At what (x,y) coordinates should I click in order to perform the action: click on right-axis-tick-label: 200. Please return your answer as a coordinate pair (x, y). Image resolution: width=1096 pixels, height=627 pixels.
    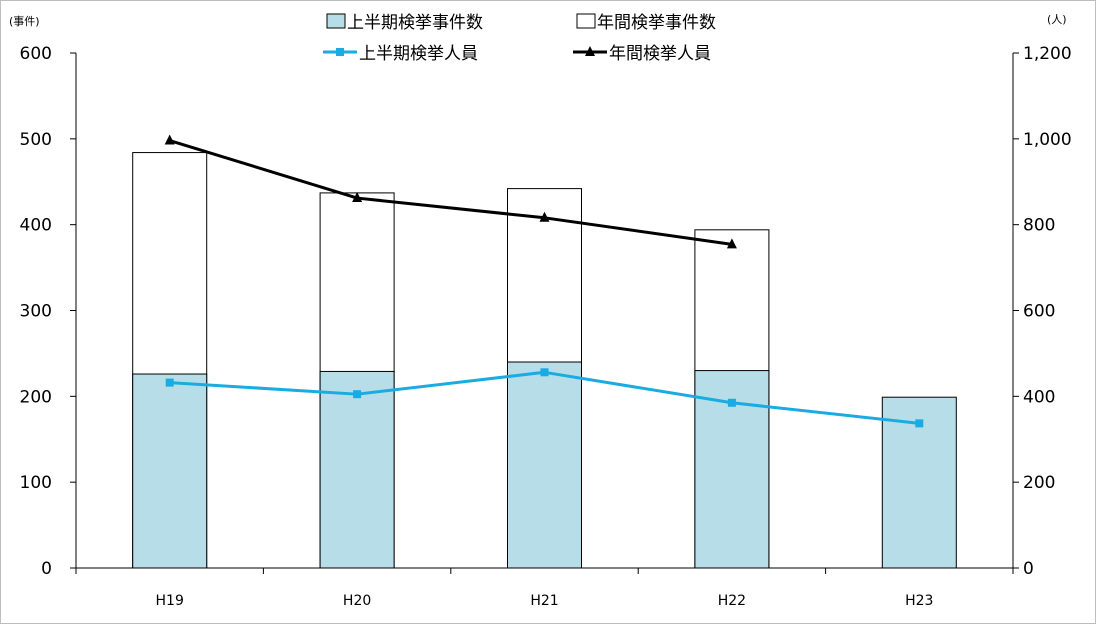
    Looking at the image, I should click on (1039, 483).